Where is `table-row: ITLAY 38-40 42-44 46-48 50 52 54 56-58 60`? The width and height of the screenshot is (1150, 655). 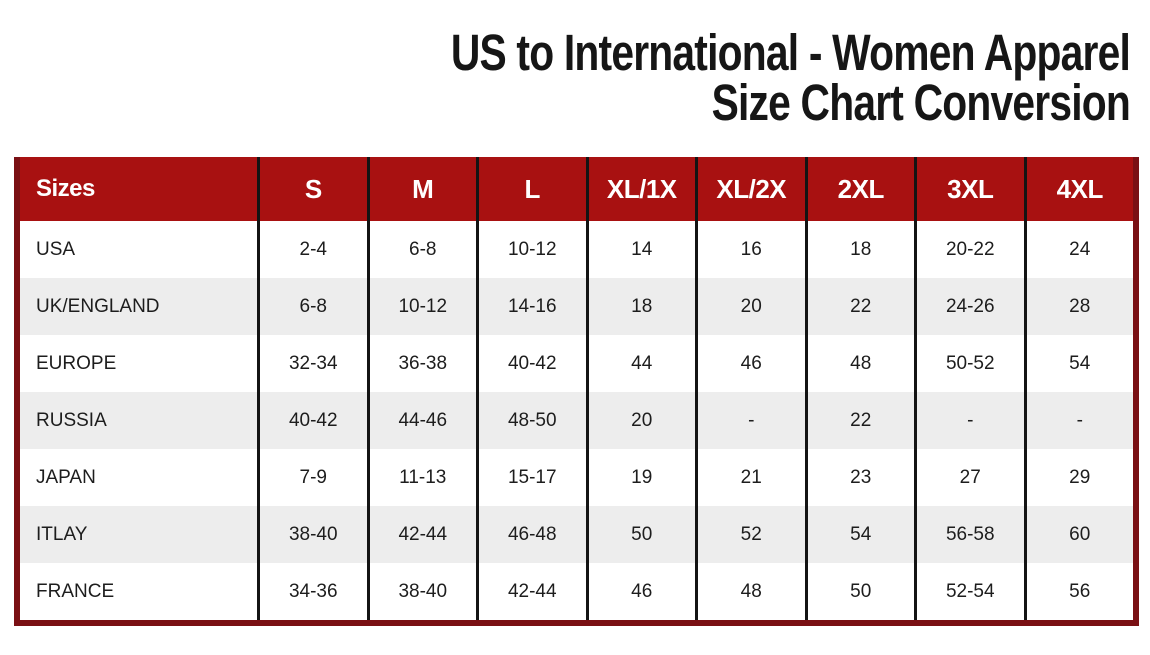
table-row: ITLAY 38-40 42-44 46-48 50 52 54 56-58 60 is located at coordinates (576, 534).